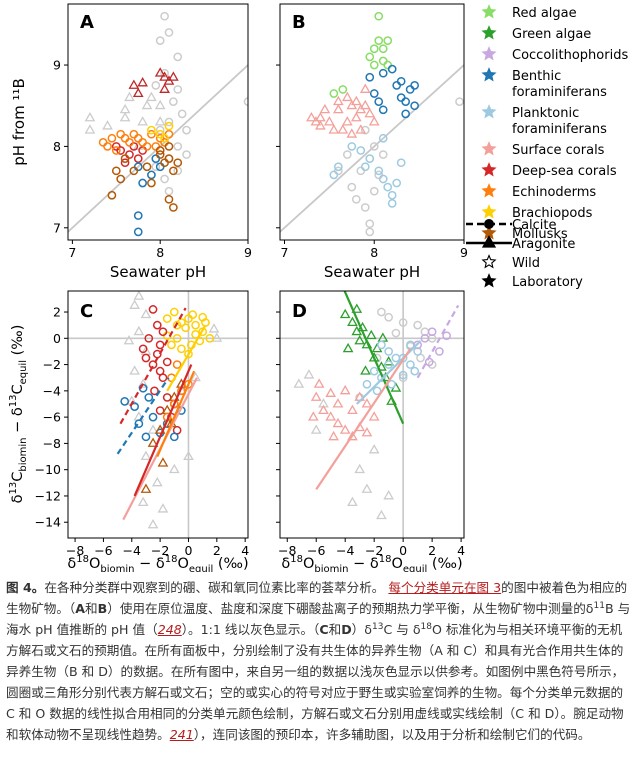 The image size is (640, 758). What do you see at coordinates (52, 390) in the screenshot?
I see `y-tick-label: −4` at bounding box center [52, 390].